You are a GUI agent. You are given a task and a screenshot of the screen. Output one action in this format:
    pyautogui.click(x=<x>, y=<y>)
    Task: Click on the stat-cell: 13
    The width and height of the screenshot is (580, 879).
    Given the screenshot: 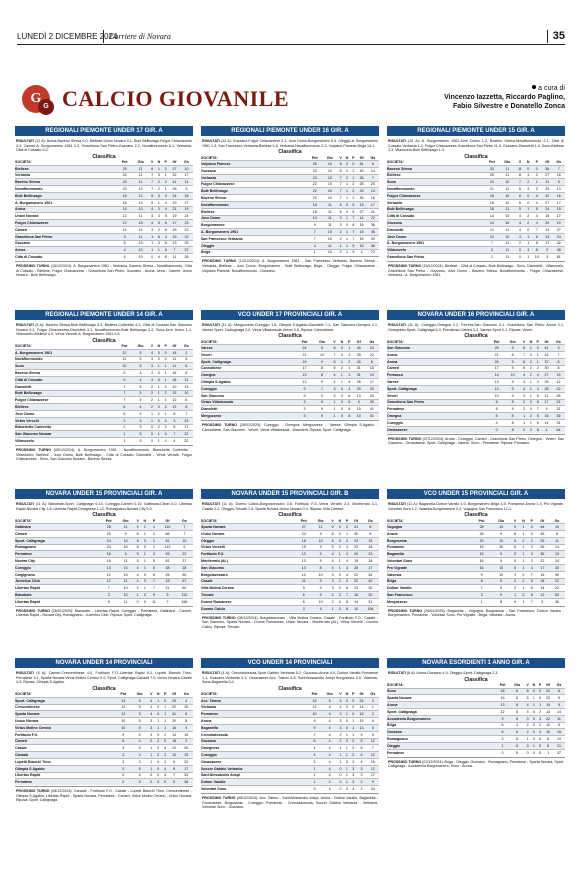 What is the action you would take?
    pyautogui.click(x=123, y=700)
    